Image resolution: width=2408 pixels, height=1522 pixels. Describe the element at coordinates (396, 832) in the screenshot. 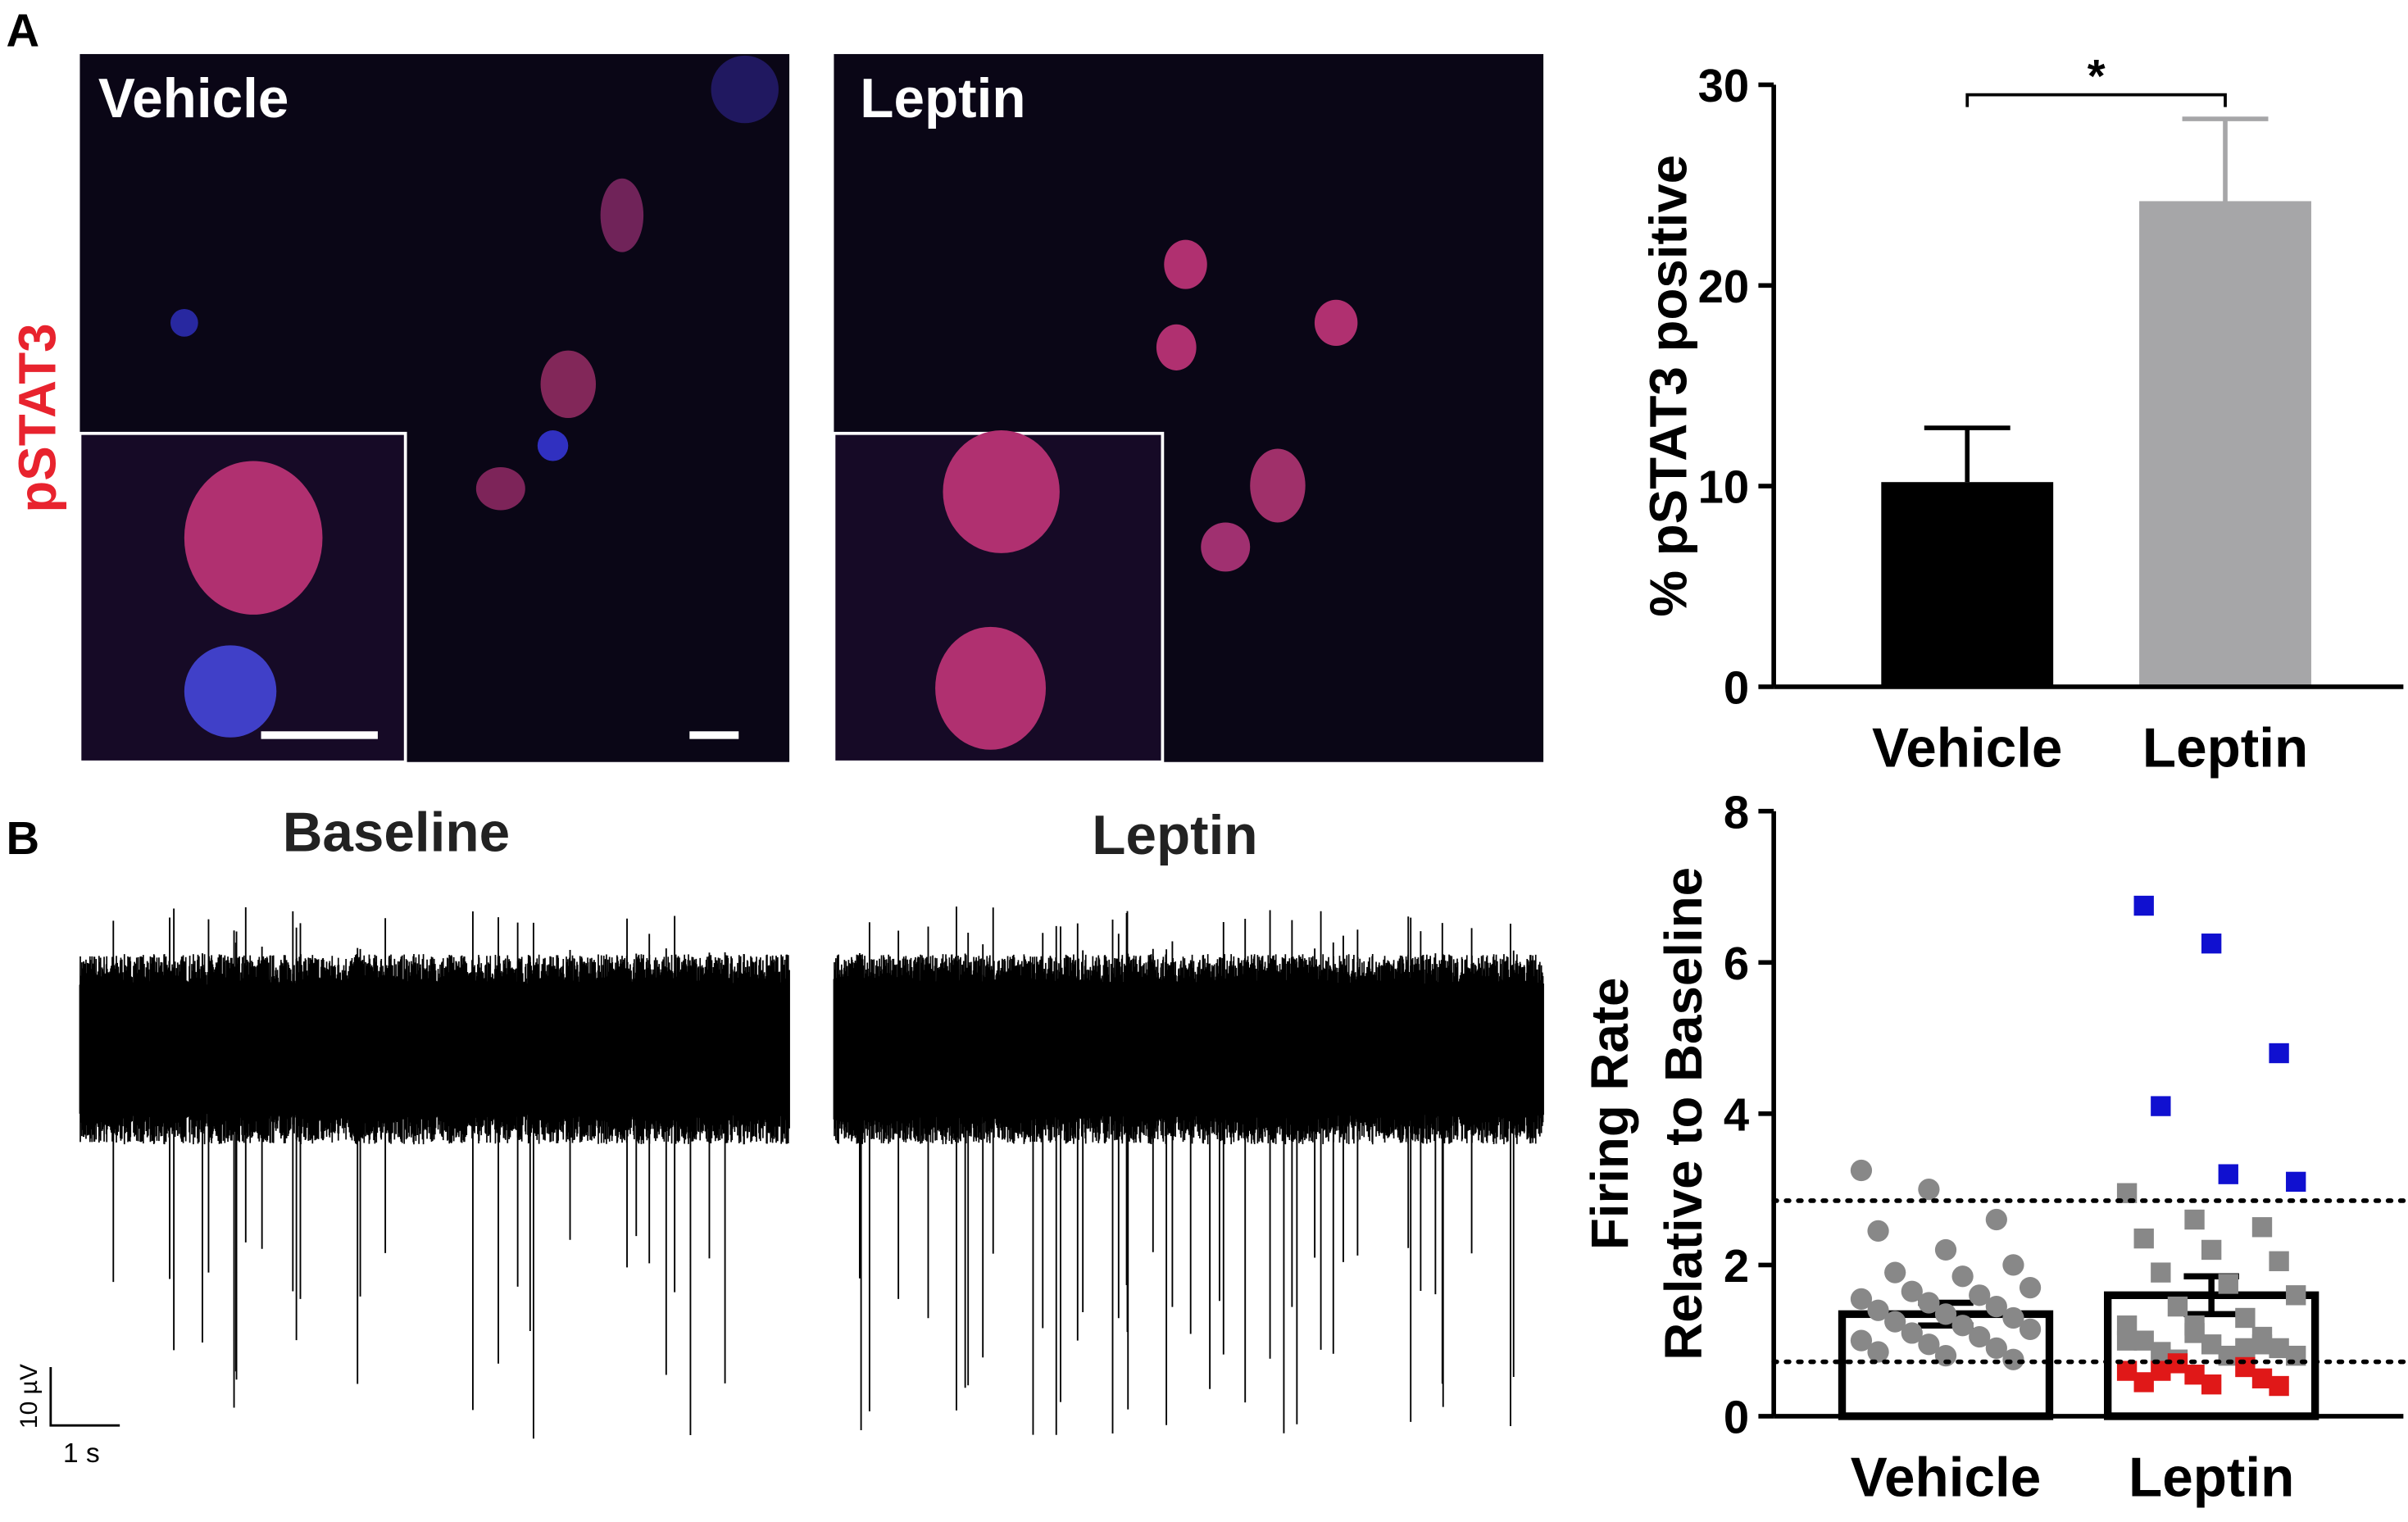

I see `trace-title: Baseline` at that location.